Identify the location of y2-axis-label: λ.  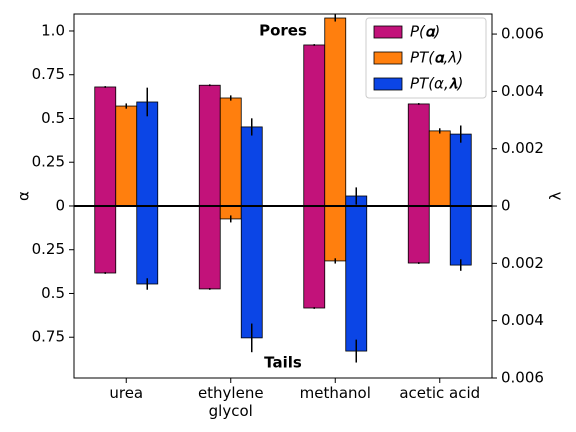
(556, 195).